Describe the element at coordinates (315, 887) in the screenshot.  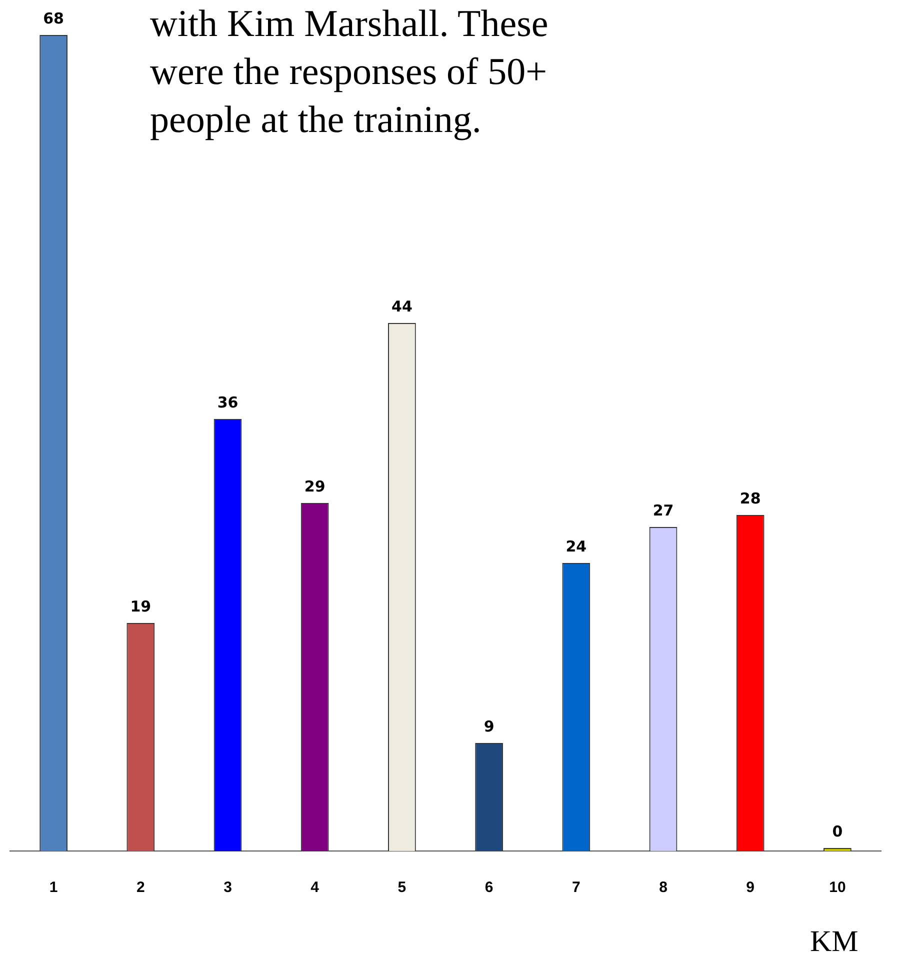
I see `x-tick-label: 4` at that location.